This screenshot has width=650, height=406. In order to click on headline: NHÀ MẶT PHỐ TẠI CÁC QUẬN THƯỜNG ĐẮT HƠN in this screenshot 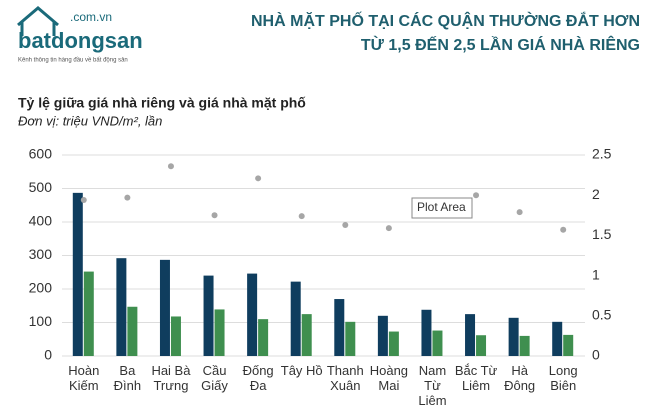, I will do `click(445, 20)`.